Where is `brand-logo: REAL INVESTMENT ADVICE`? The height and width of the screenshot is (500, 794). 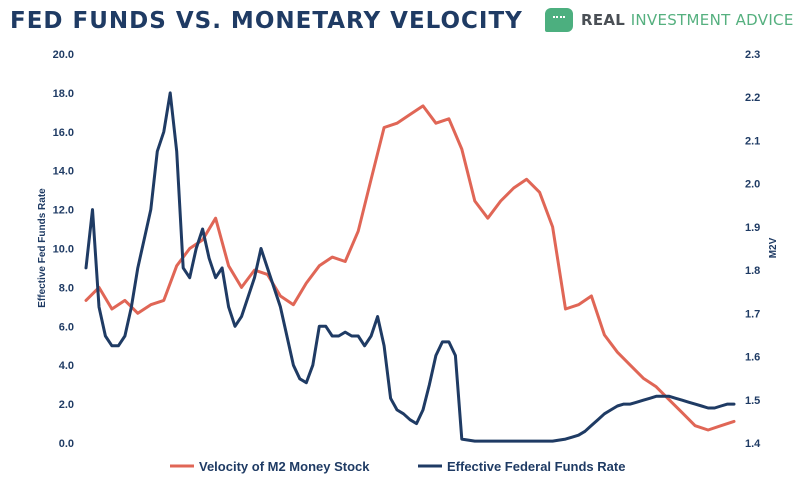
brand-logo: REAL INVESTMENT ADVICE is located at coordinates (669, 21).